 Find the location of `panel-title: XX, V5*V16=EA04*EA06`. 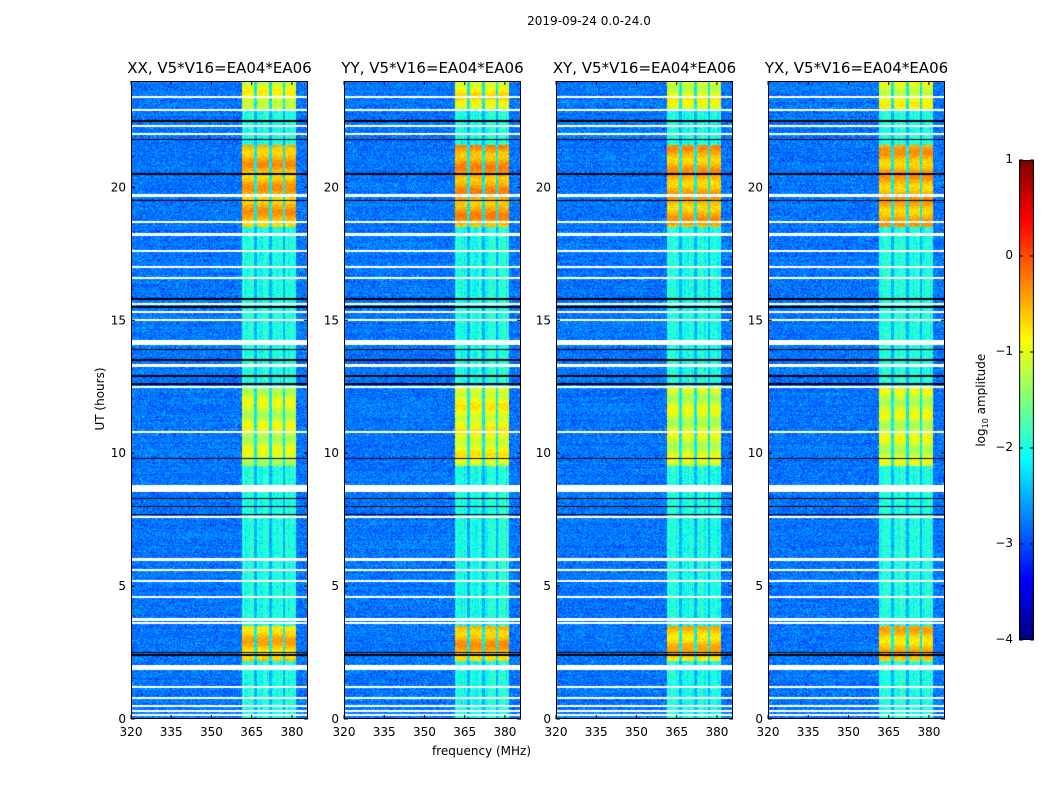

panel-title: XX, V5*V16=EA04*EA06 is located at coordinates (219, 68).